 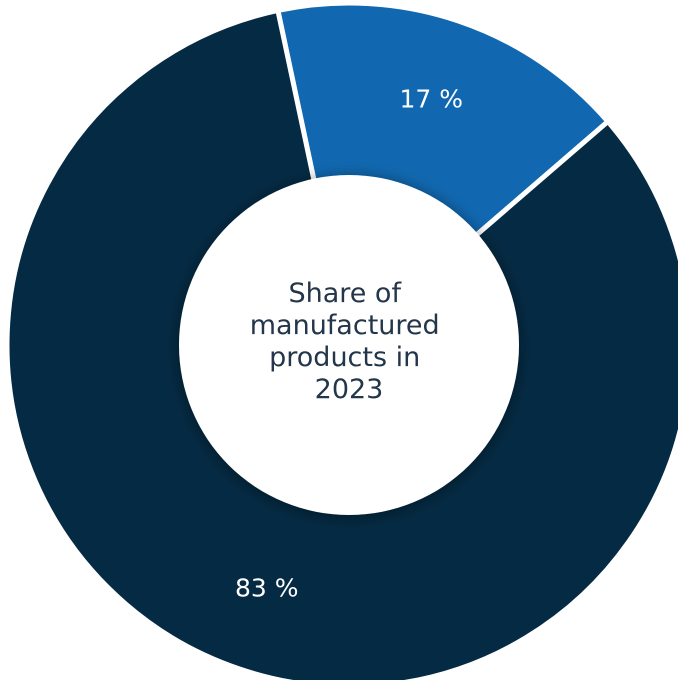 What do you see at coordinates (267, 588) in the screenshot?
I see `slice-value-label: 83 %` at bounding box center [267, 588].